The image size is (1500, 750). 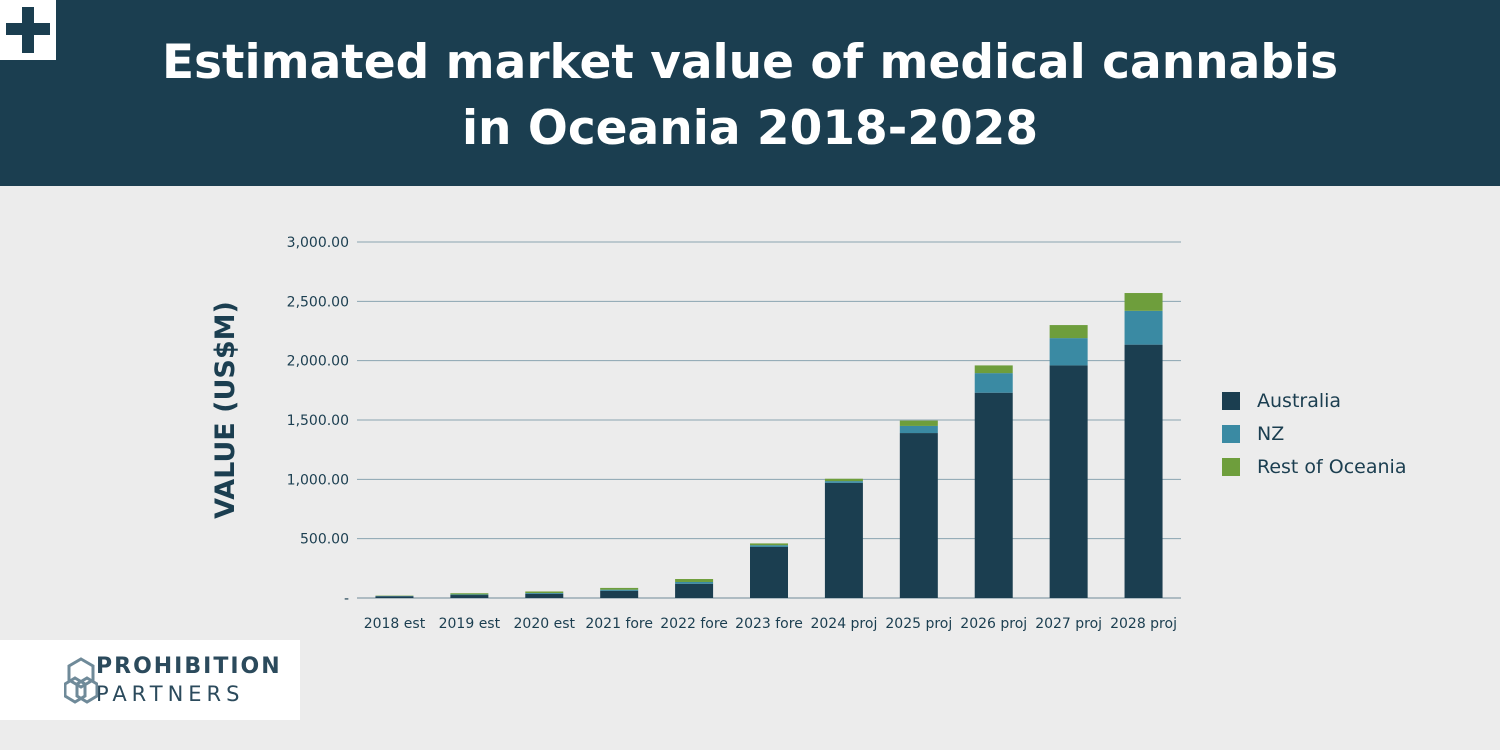 I want to click on legend-swatch-rest-of-oceania, so click(x=1231, y=466).